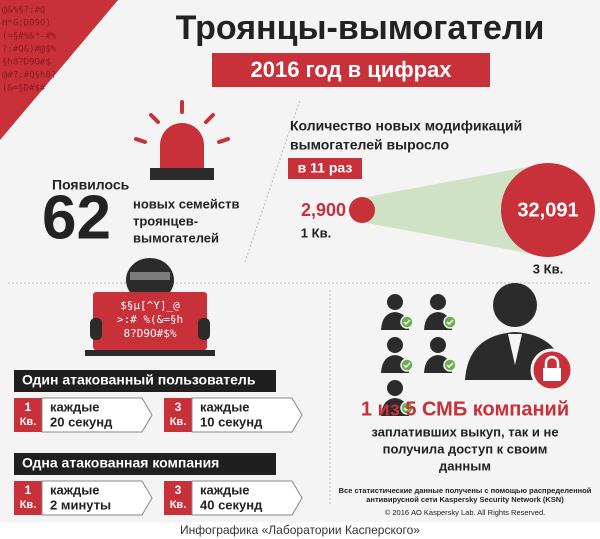 This screenshot has height=539, width=600. I want to click on frequency-line: 2 минуты, so click(80, 504).